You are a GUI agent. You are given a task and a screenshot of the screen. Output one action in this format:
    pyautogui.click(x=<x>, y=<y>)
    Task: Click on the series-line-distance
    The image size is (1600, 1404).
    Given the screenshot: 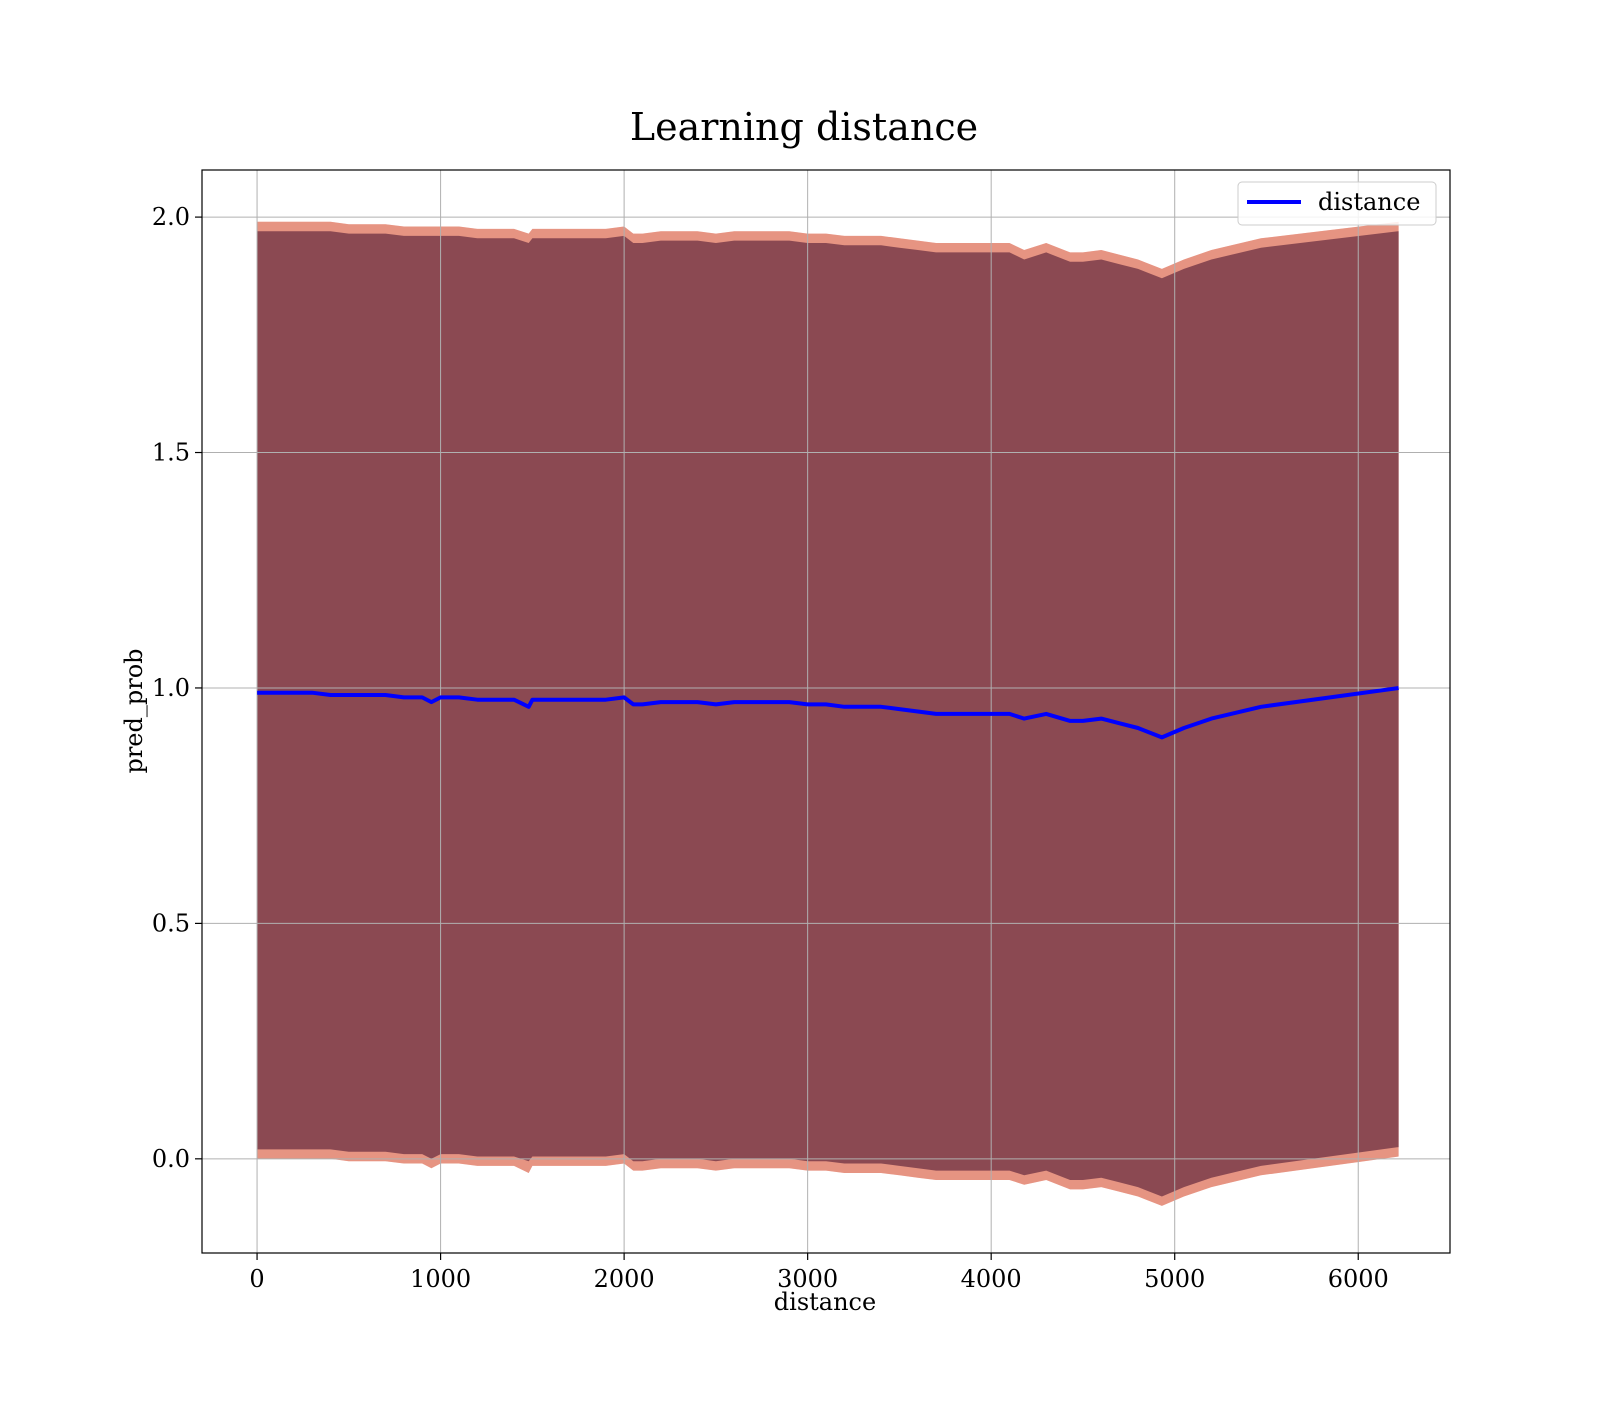 What is the action you would take?
    pyautogui.click(x=828, y=713)
    